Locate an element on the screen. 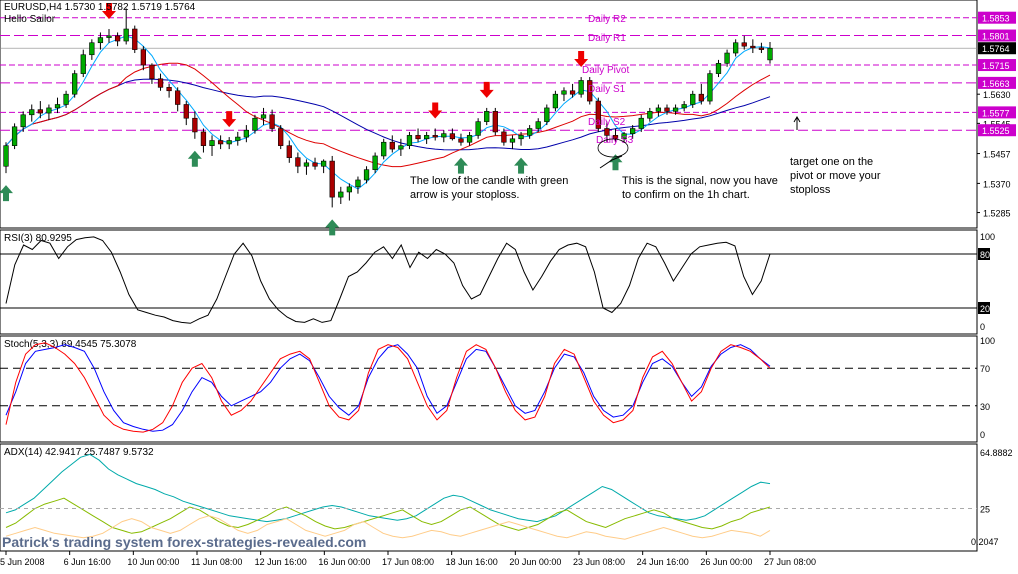 This screenshot has width=1018, height=574. current-price-text: 1.5764 is located at coordinates (996, 49).